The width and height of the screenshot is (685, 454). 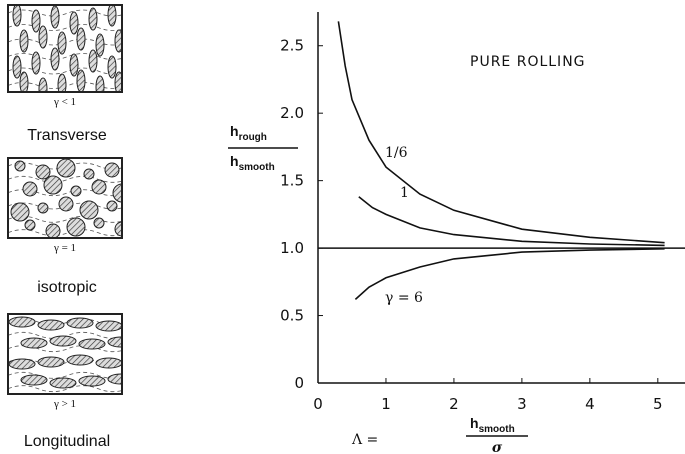 I want to click on panel-label: isotropic, so click(x=67, y=287).